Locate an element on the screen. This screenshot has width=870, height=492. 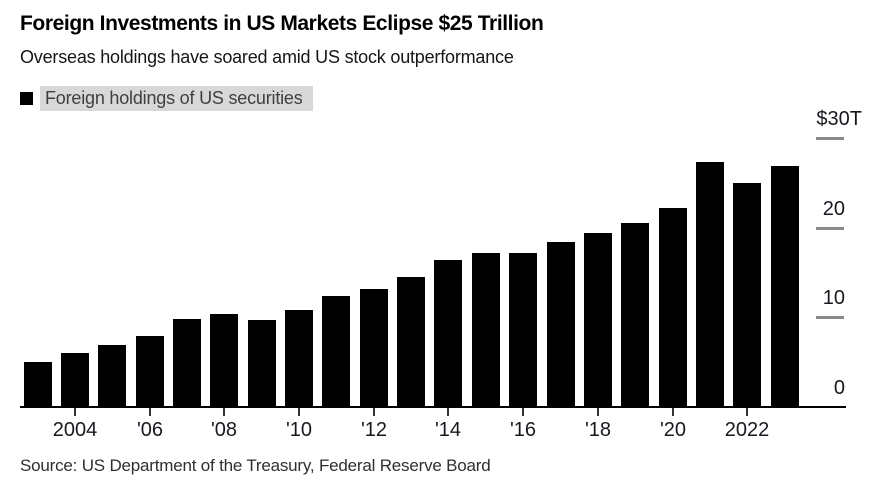
bar-2010 is located at coordinates (299, 358).